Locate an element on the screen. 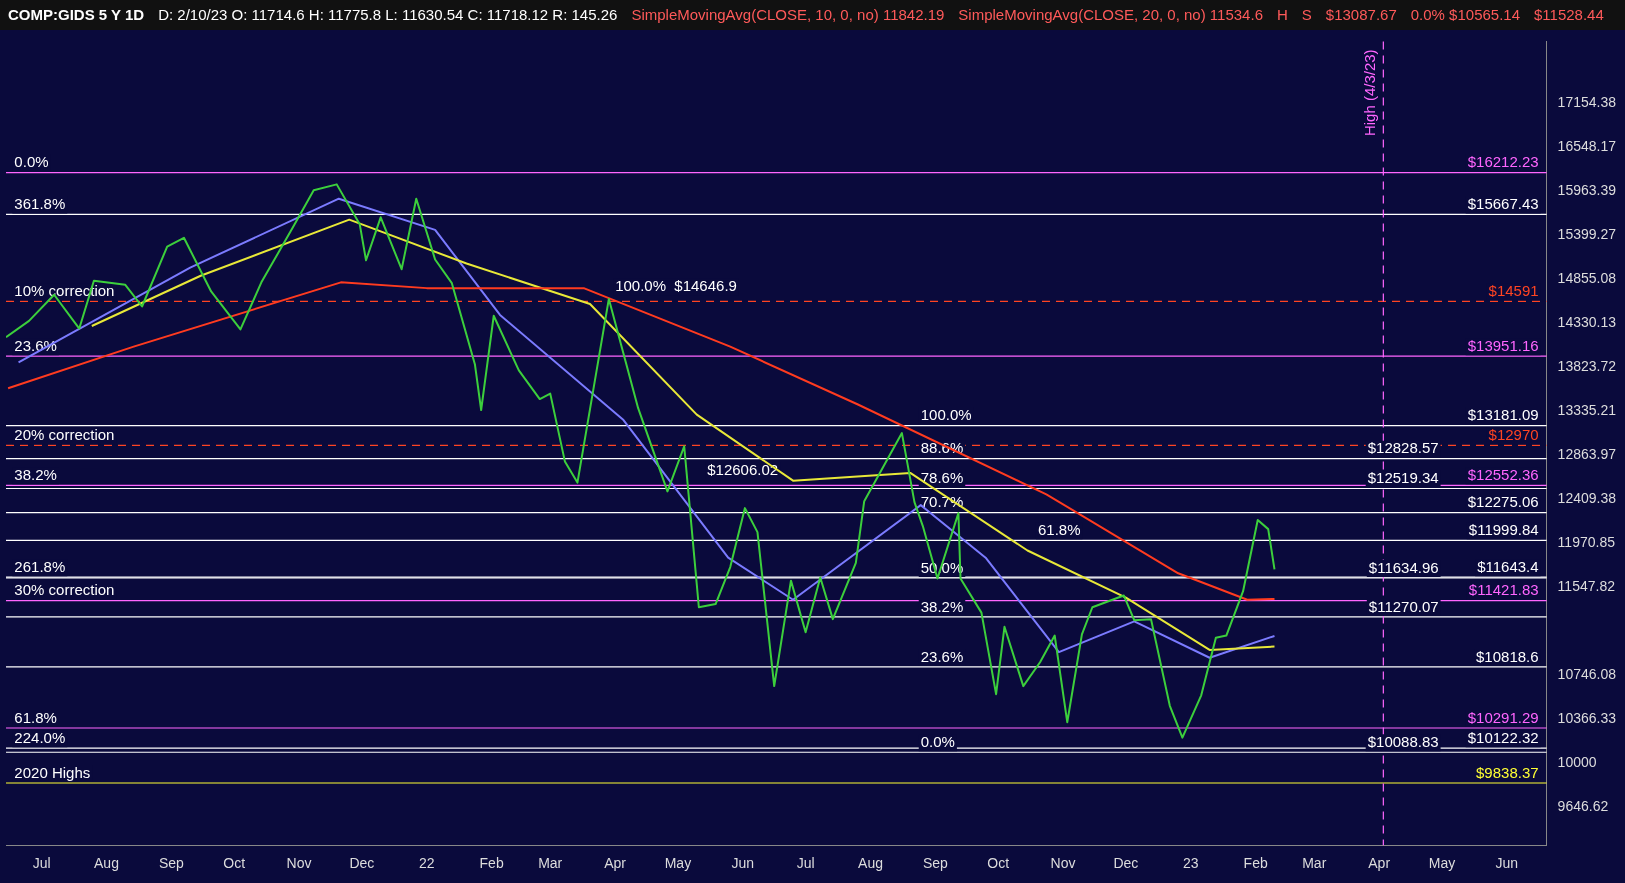 The height and width of the screenshot is (883, 1625). ref-line-label: High (4/3/23) is located at coordinates (1369, 93).